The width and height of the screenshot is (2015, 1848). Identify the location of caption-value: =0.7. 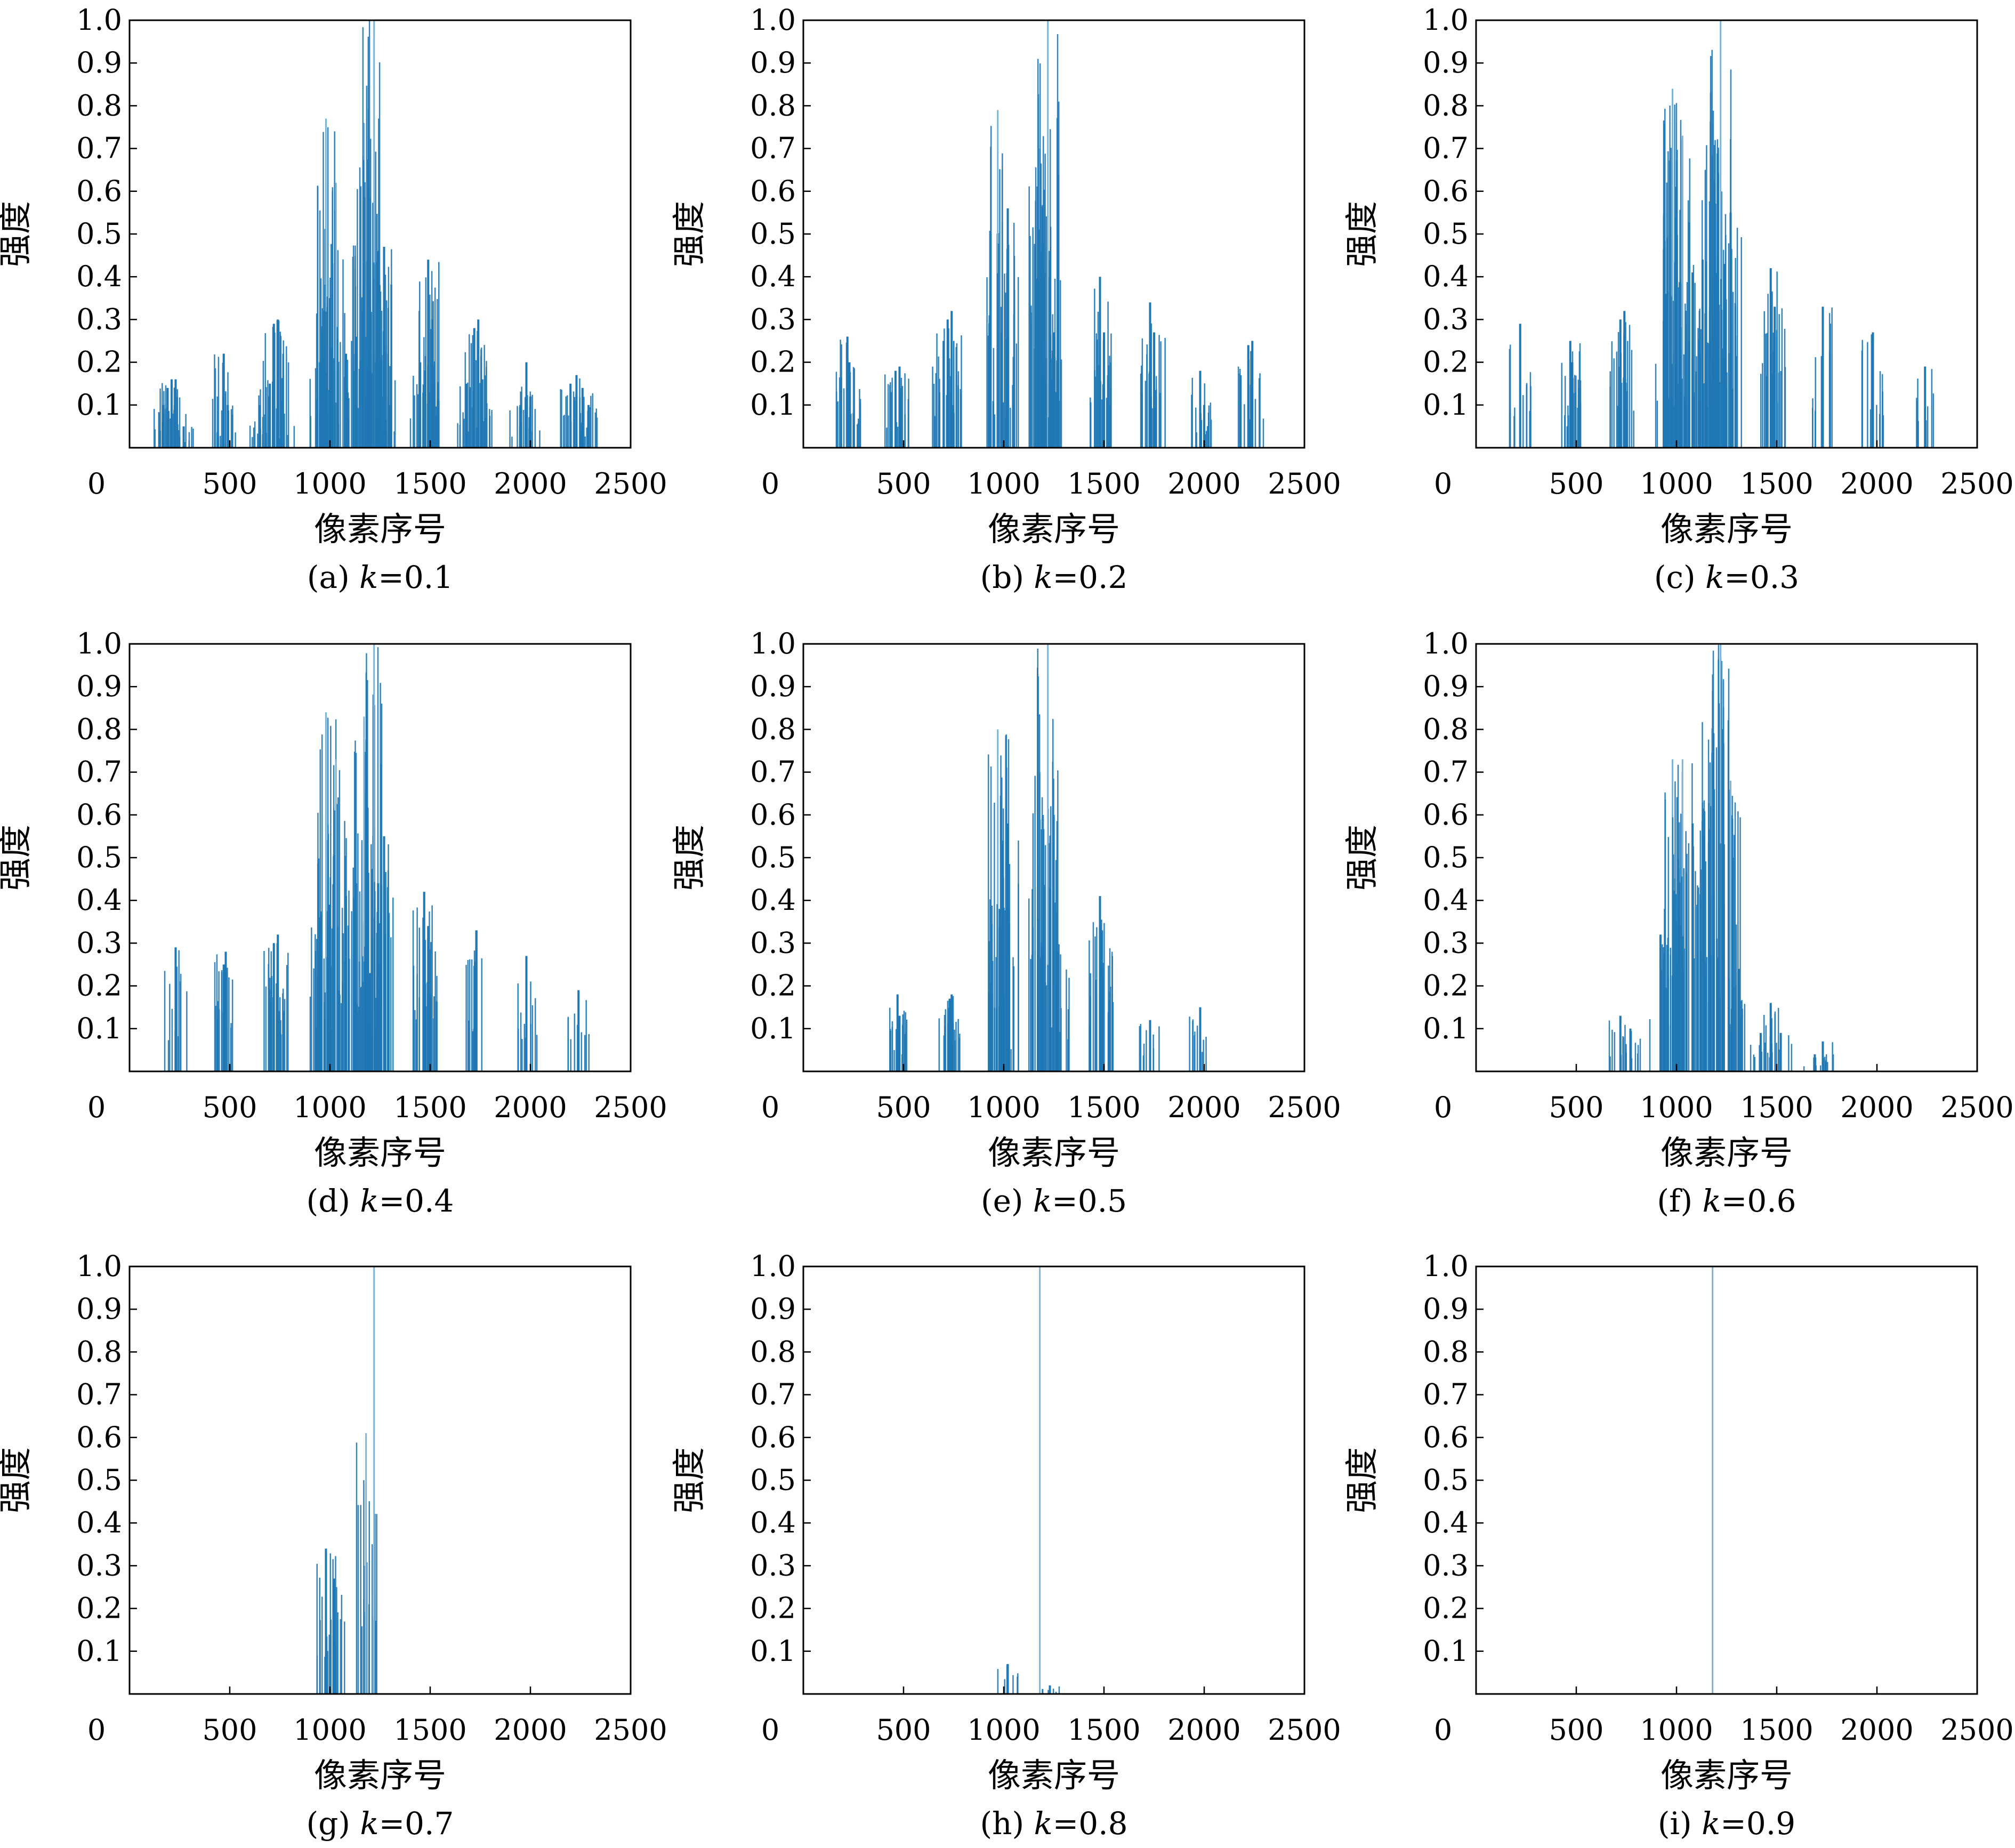
(416, 1823).